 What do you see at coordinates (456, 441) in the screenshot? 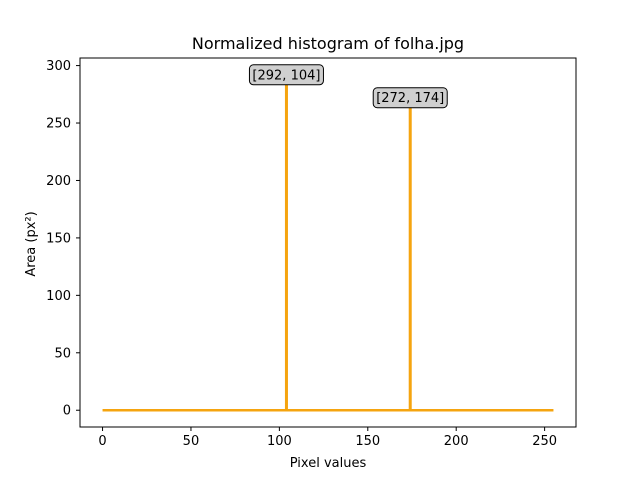
I see `x-tick-label: 200` at bounding box center [456, 441].